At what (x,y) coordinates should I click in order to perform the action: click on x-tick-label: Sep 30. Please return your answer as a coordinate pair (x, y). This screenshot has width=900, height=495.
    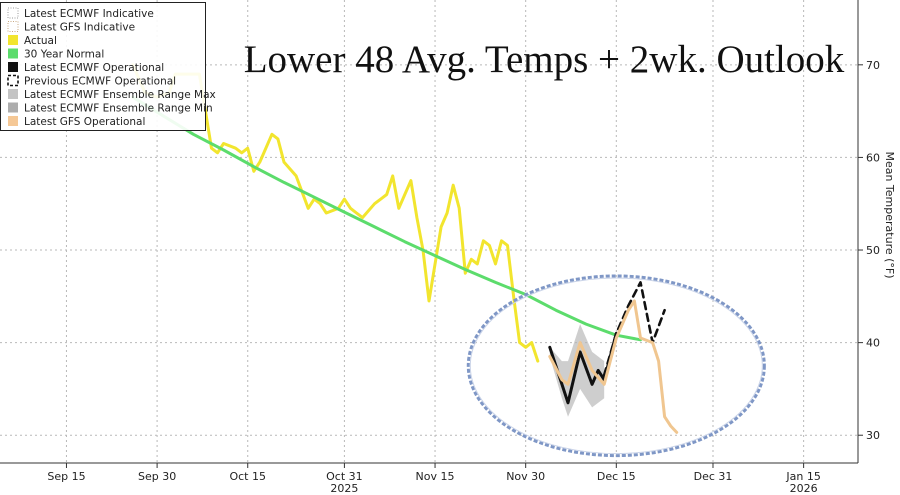
    Looking at the image, I should click on (157, 476).